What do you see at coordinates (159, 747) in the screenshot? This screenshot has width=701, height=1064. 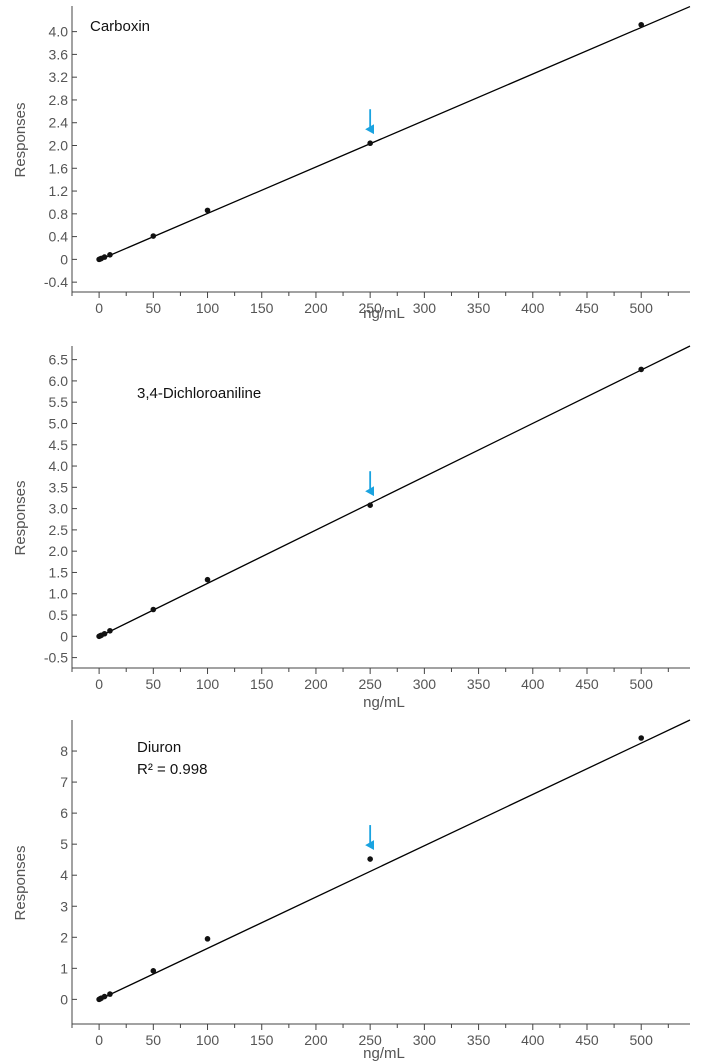 I see `compound-label: Diuron` at bounding box center [159, 747].